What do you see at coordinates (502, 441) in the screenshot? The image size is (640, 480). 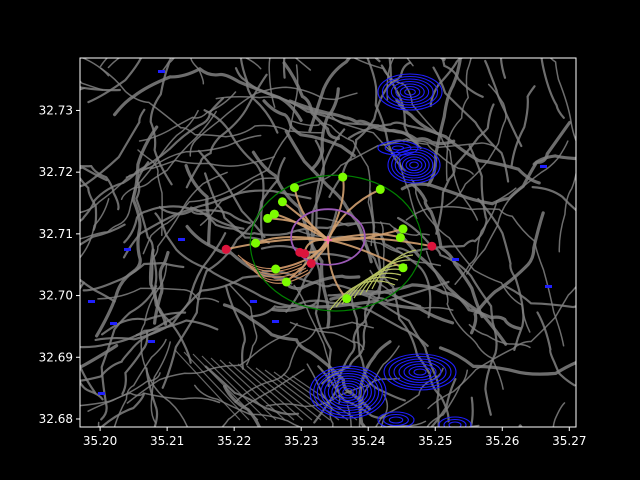 I see `x-tick-label: 35.26` at bounding box center [502, 441].